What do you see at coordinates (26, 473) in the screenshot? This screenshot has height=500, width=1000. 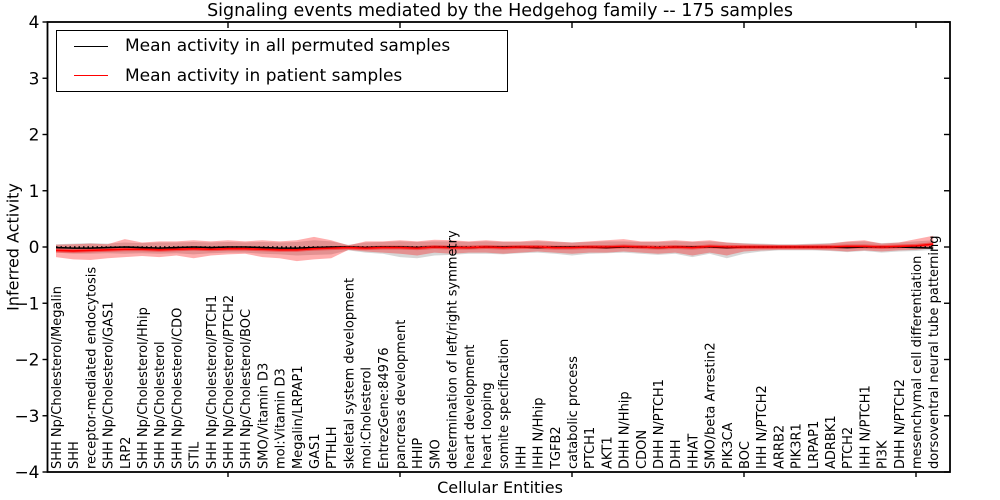 I see `y-tick-label: −4` at bounding box center [26, 473].